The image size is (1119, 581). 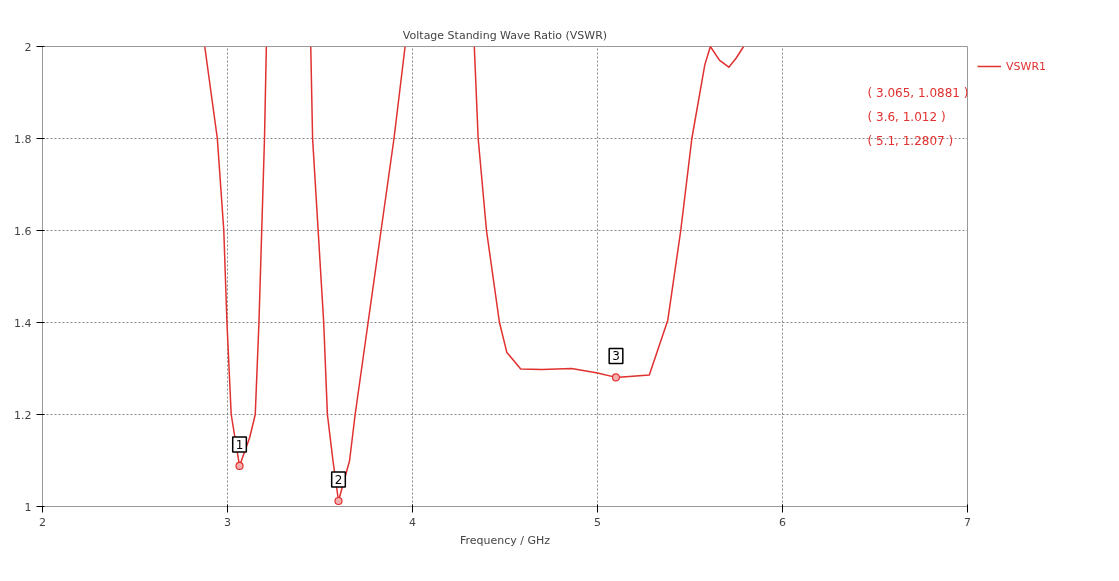 I want to click on chart-title: Voltage Standing Wave Ratio (VSWR), so click(x=505, y=35).